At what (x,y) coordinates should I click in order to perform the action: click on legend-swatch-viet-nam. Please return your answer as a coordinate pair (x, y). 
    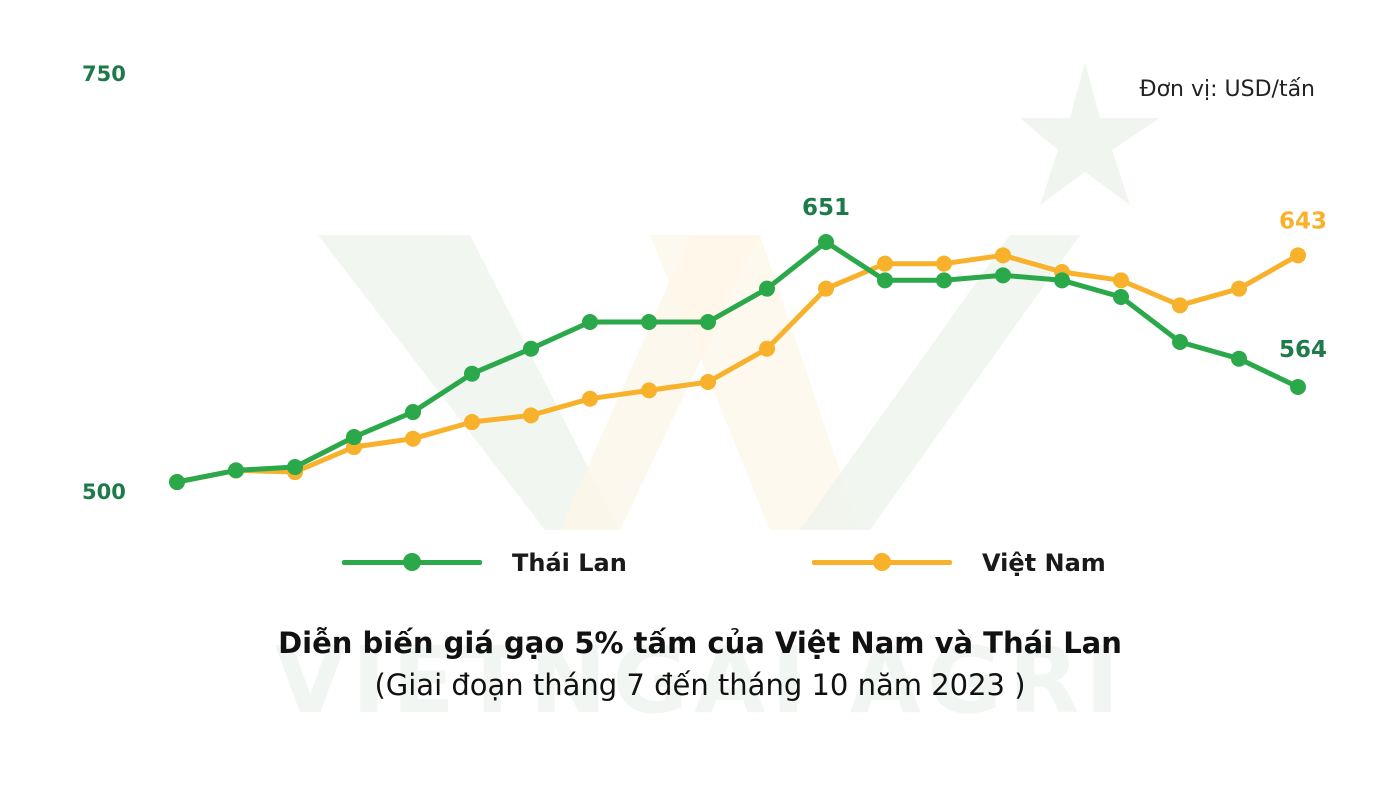
    Looking at the image, I should click on (882, 562).